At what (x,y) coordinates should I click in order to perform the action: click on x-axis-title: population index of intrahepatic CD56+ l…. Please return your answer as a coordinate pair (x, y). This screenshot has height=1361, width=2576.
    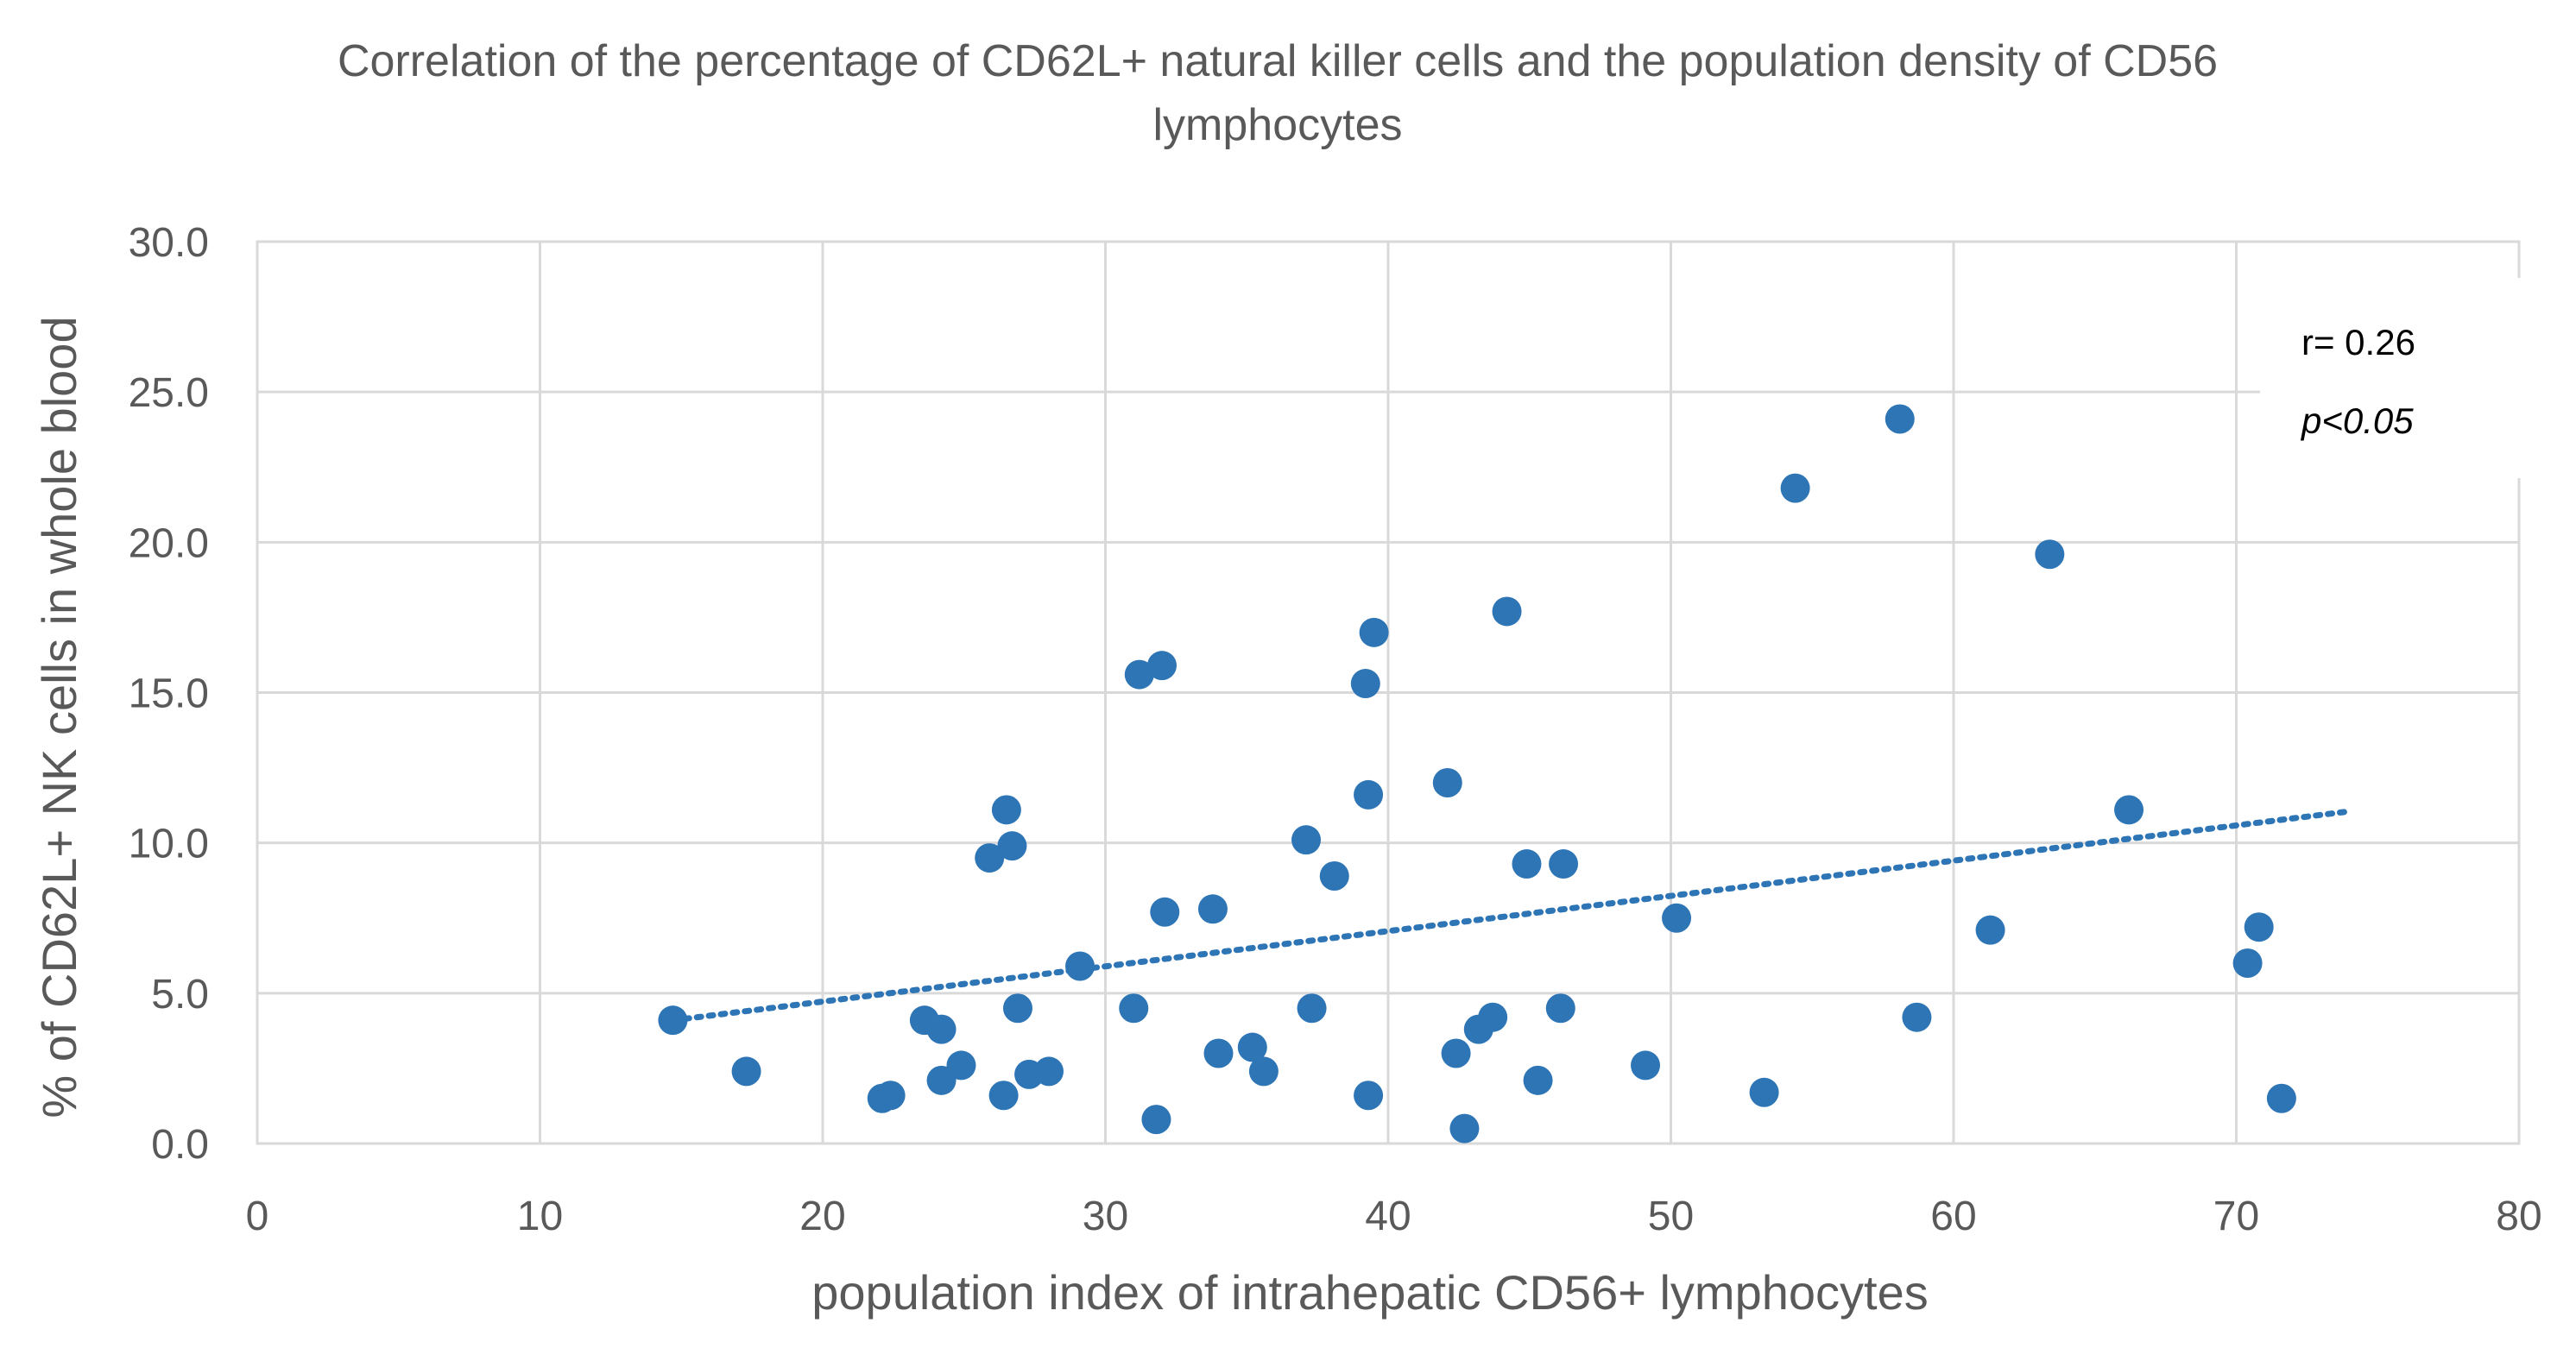
    Looking at the image, I should click on (1369, 1292).